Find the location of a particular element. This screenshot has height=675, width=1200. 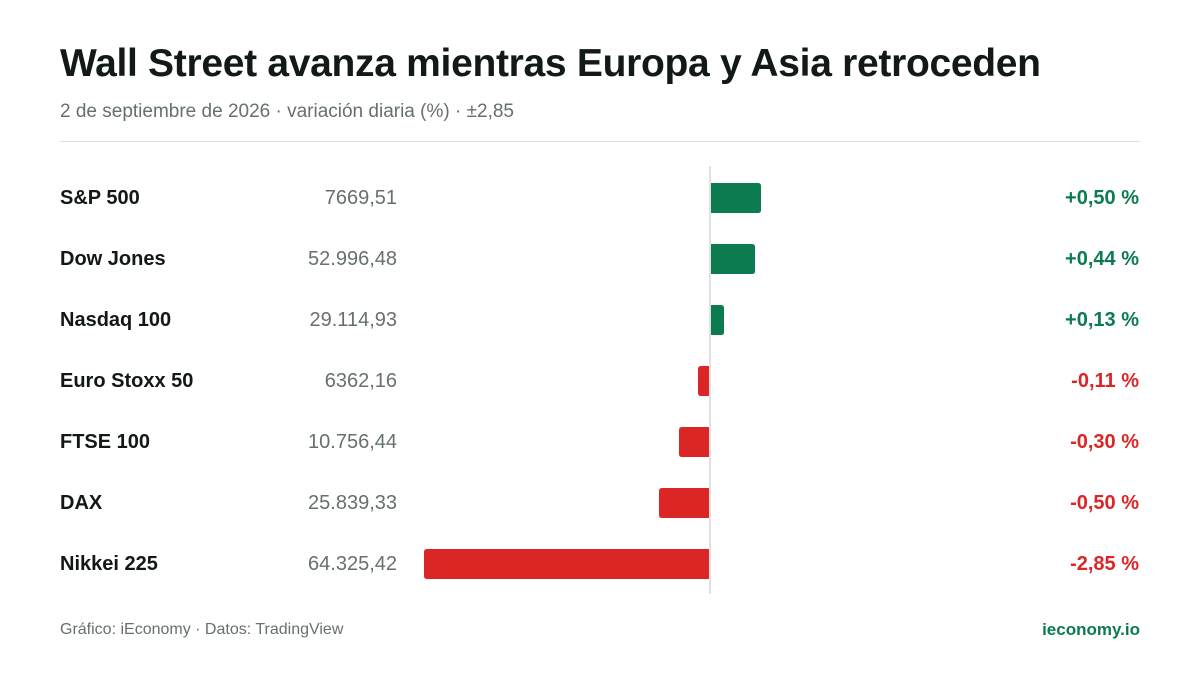

category-label: Nasdaq 100 is located at coordinates (115, 320).